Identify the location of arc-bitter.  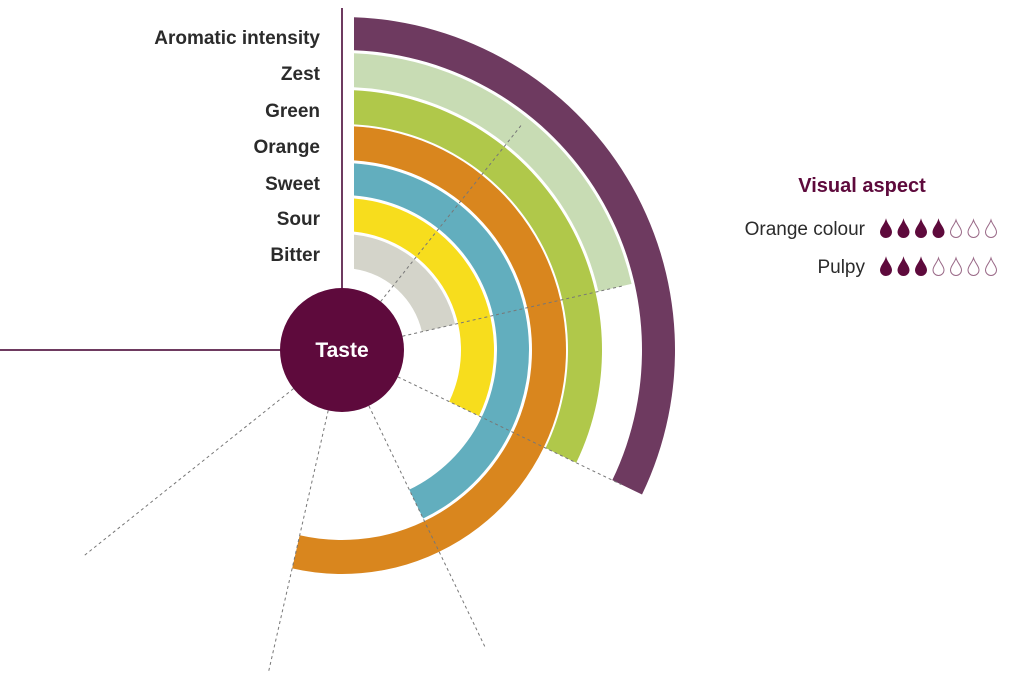
(405, 283).